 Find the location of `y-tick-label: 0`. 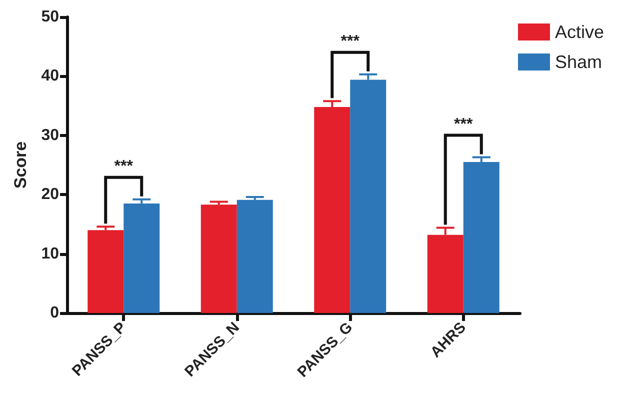

y-tick-label: 0 is located at coordinates (55, 313).